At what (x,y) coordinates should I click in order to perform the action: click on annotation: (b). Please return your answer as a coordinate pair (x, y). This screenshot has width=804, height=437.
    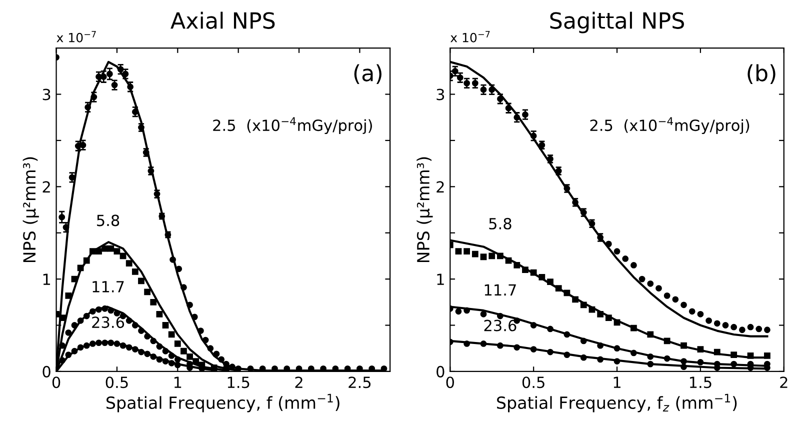
    Looking at the image, I should click on (762, 74).